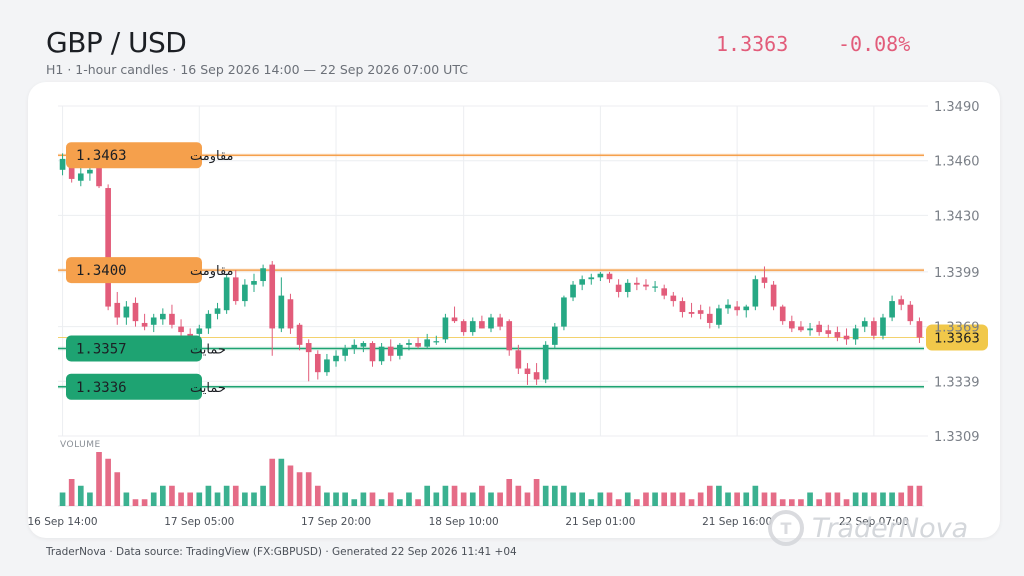 This screenshot has height=576, width=1024. What do you see at coordinates (957, 437) in the screenshot?
I see `y-tick-label: 1.3309` at bounding box center [957, 437].